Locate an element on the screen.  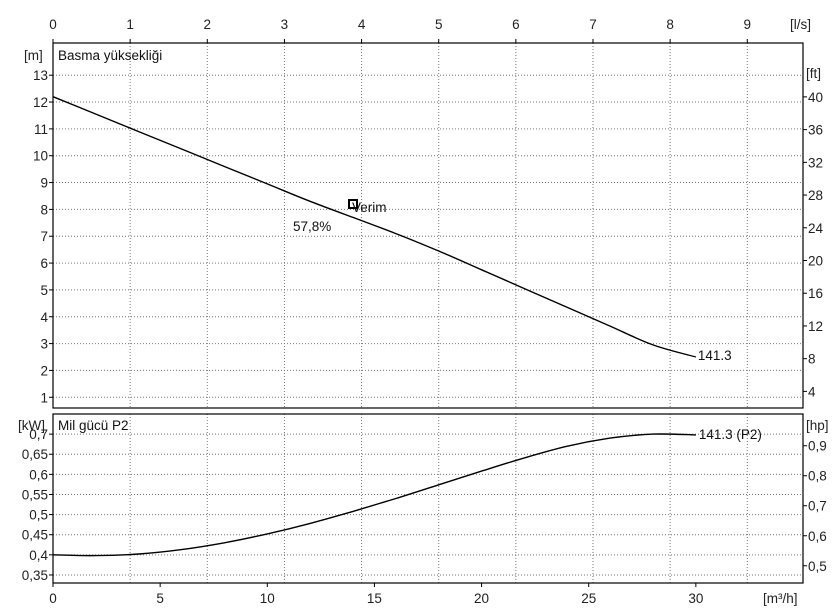
top-y-right-tick-label: 28 is located at coordinates (815, 195).